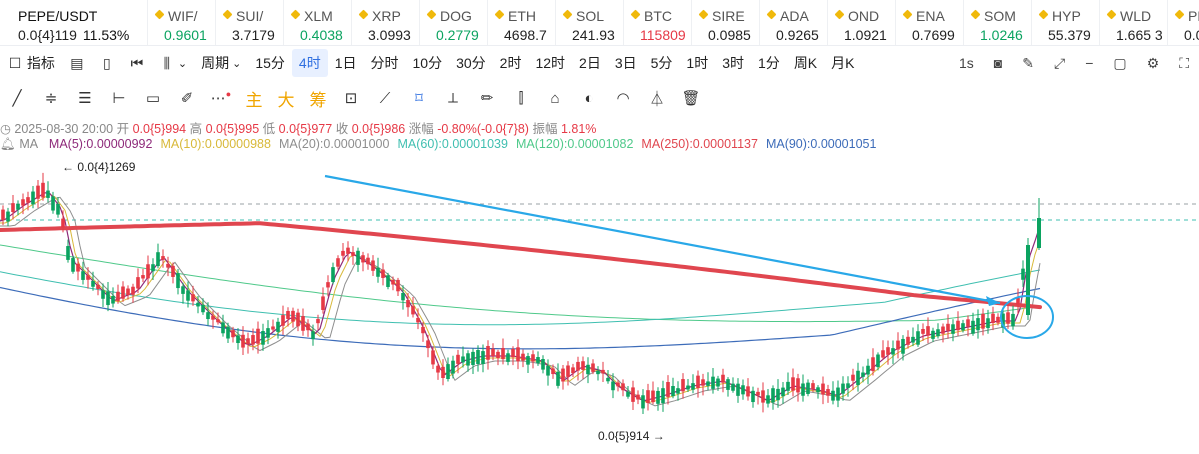 The width and height of the screenshot is (1199, 454). What do you see at coordinates (589, 98) in the screenshot?
I see `eye-icon: ◐` at bounding box center [589, 98].